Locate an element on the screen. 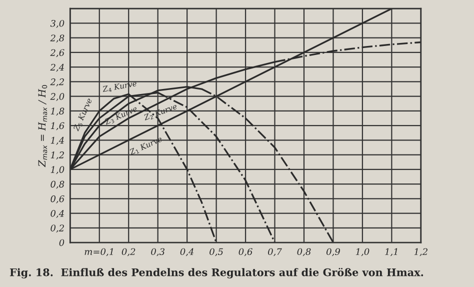 The height and width of the screenshot is (287, 474). y-tick-label: 0,6 is located at coordinates (57, 199).